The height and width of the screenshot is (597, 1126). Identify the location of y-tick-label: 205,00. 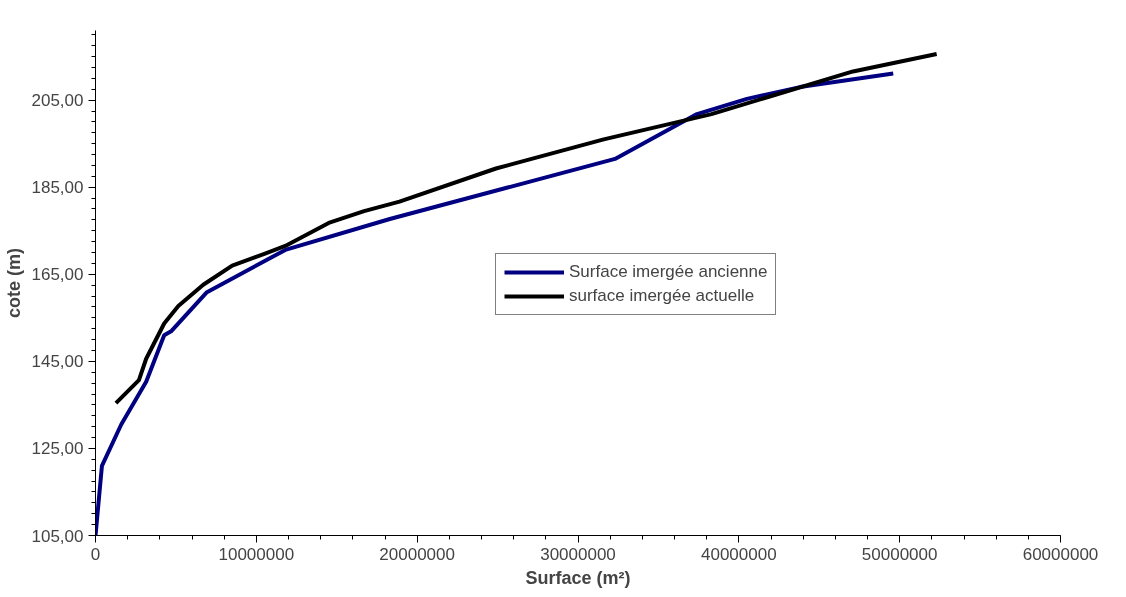
(57, 101).